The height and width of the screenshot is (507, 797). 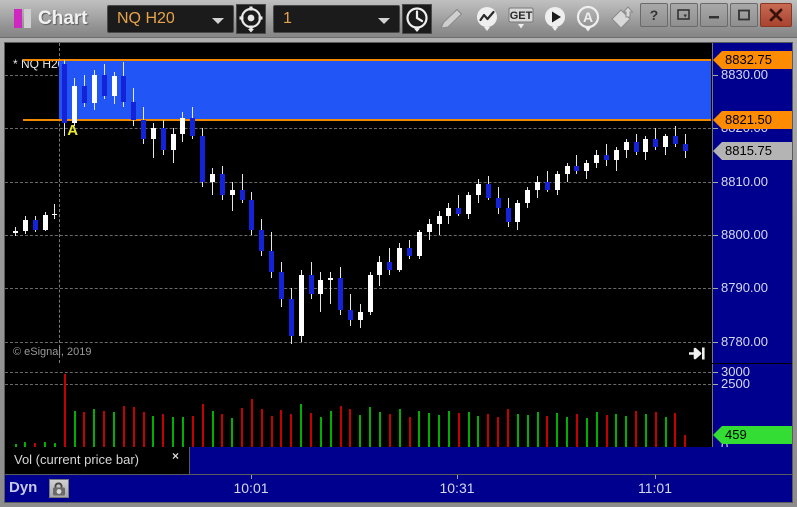 I want to click on close-icon: ×, so click(x=176, y=456).